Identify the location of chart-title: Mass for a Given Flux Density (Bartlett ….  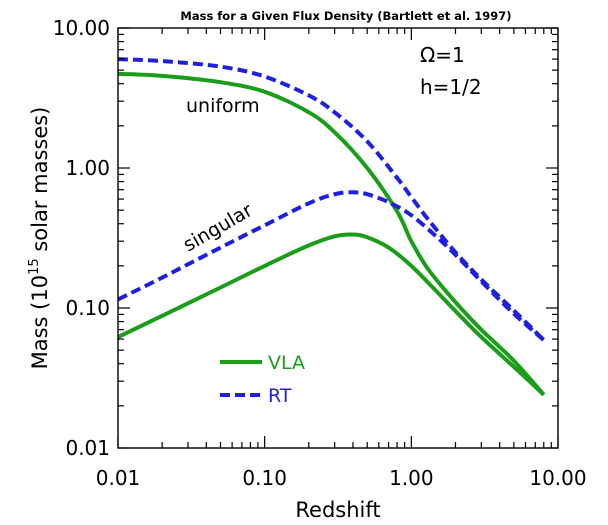
(345, 16).